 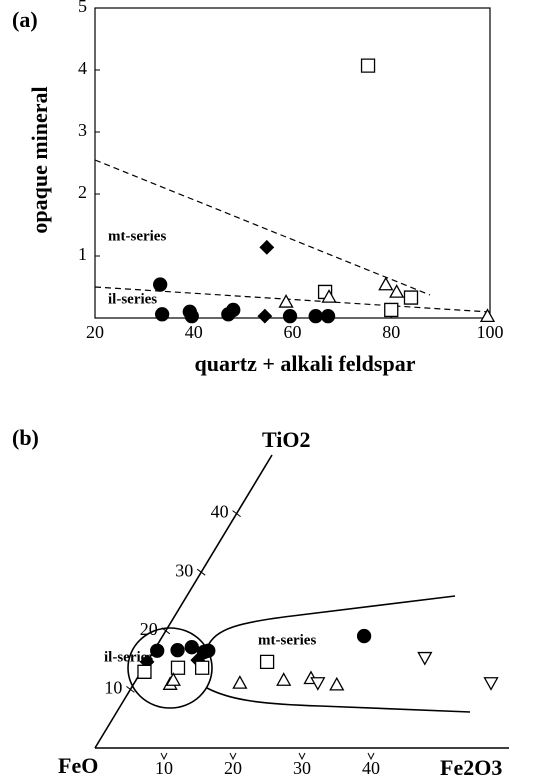 I want to click on y-tick-label: 4, so click(x=82, y=68).